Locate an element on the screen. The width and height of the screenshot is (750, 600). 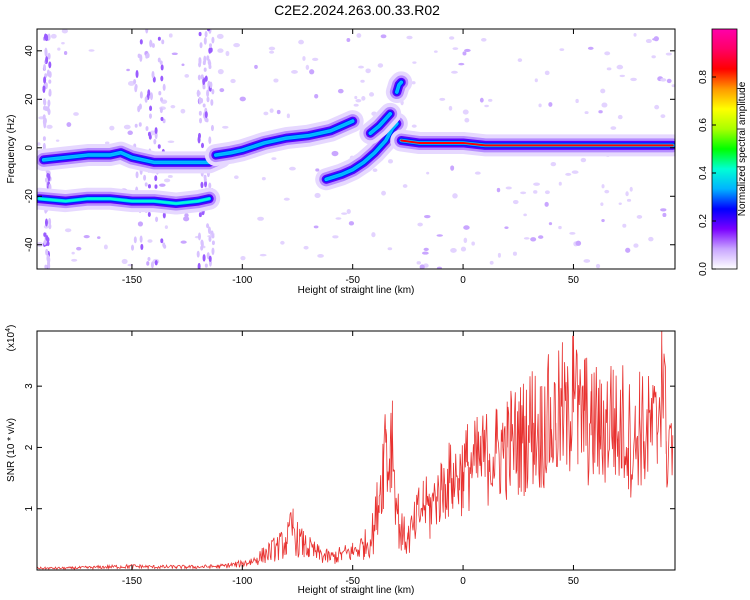
snr-xlabel: Height of straight line (km) is located at coordinates (356, 590).